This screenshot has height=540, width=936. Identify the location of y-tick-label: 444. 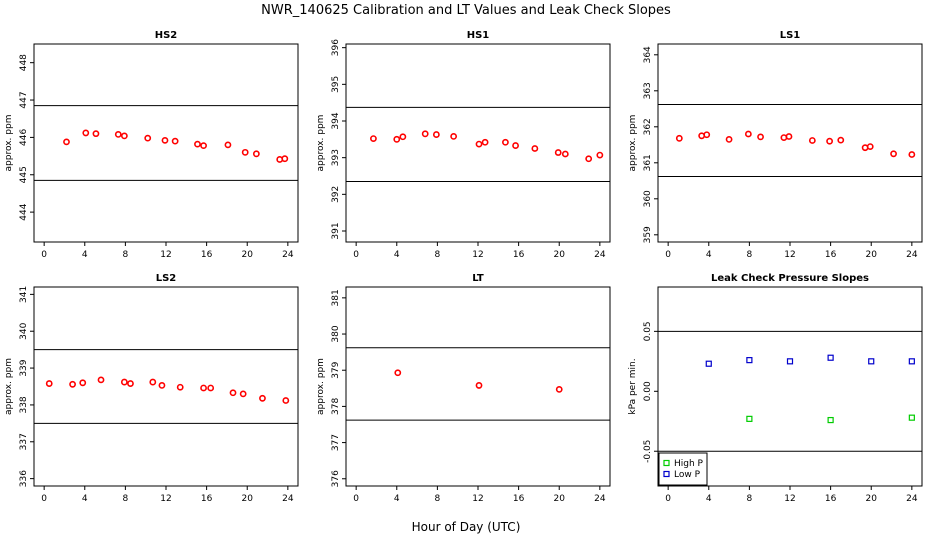
(24, 211).